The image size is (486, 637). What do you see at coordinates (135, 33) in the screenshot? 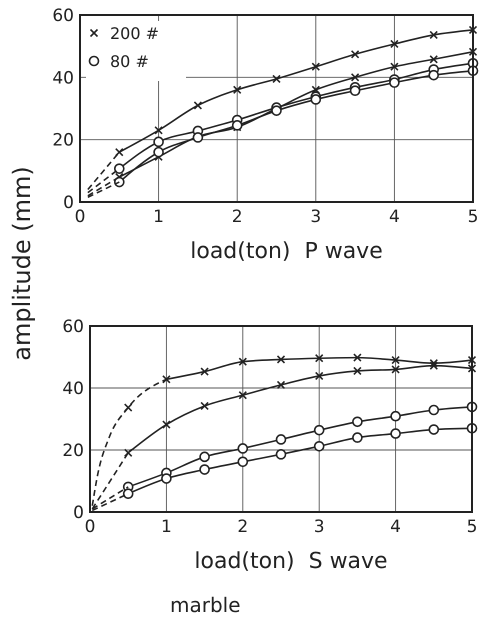
I see `legend-label: 200 #` at bounding box center [135, 33].